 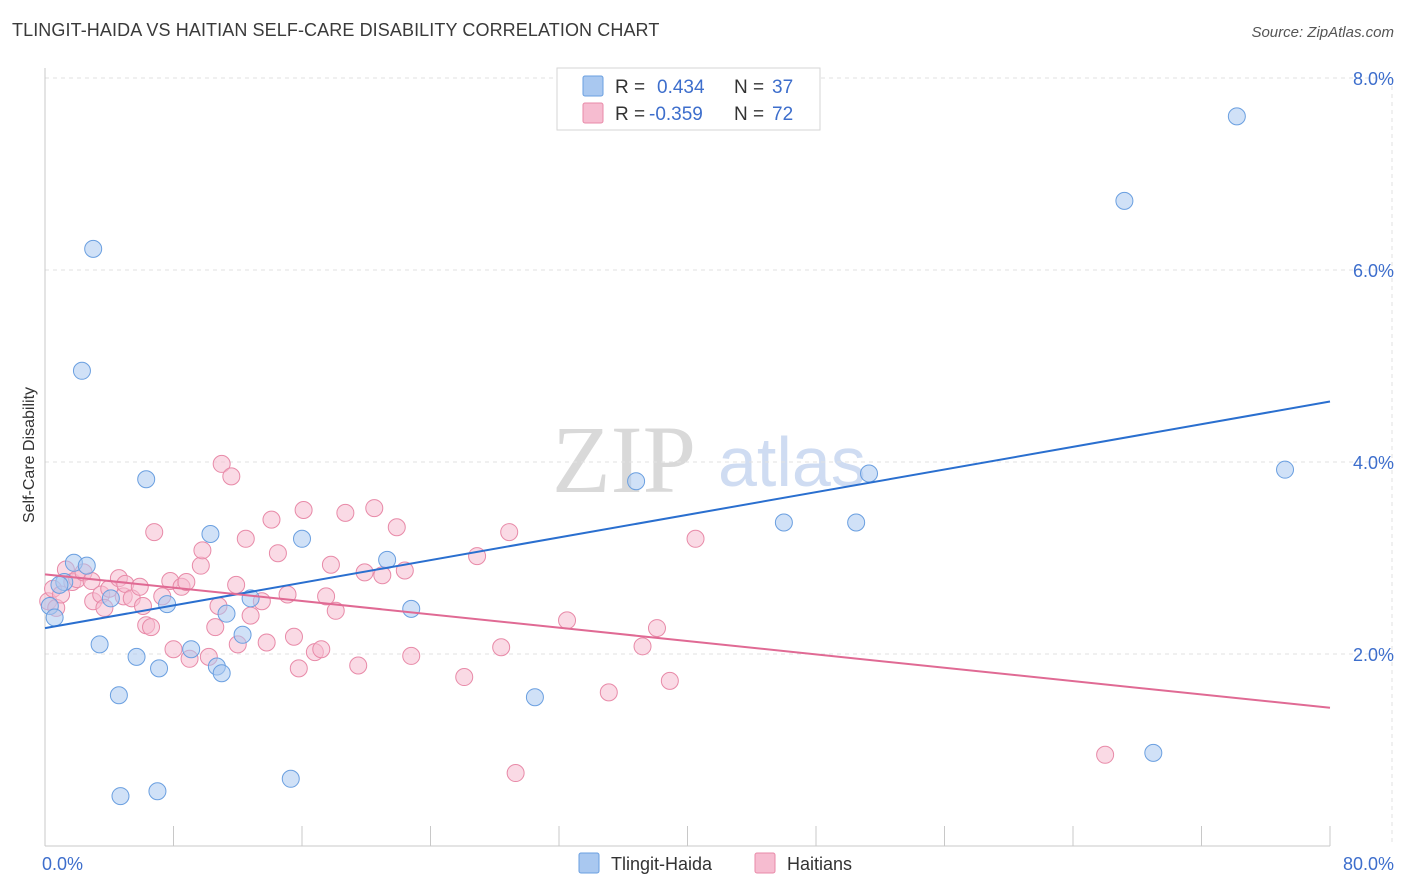 I want to click on correlation-legend: R = 0.434 N = 37 R = -0.359 N = 72, so click(x=688, y=99).